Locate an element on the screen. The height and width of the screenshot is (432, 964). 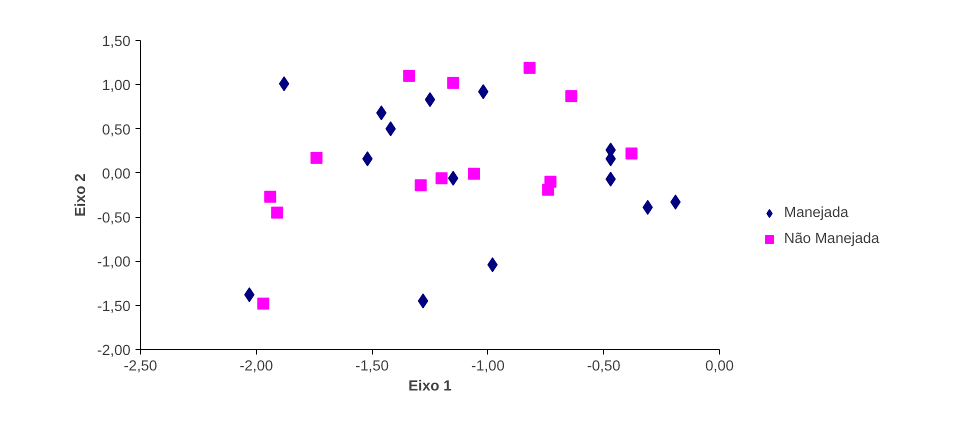
x-tick-label: -1,00 is located at coordinates (488, 366).